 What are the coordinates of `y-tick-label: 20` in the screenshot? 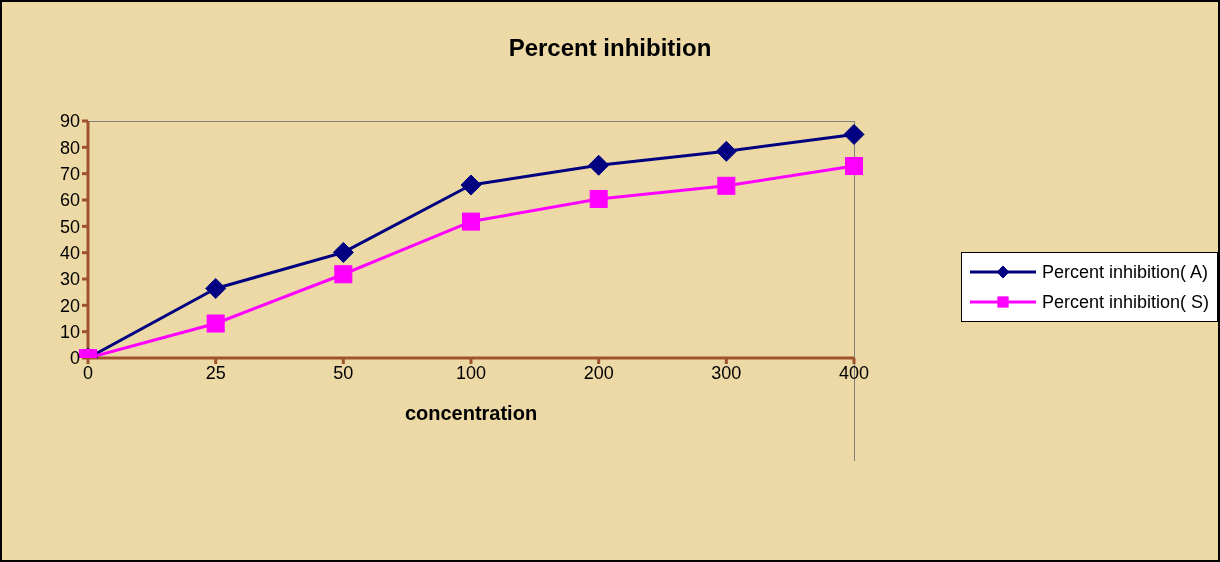 It's located at (69, 305).